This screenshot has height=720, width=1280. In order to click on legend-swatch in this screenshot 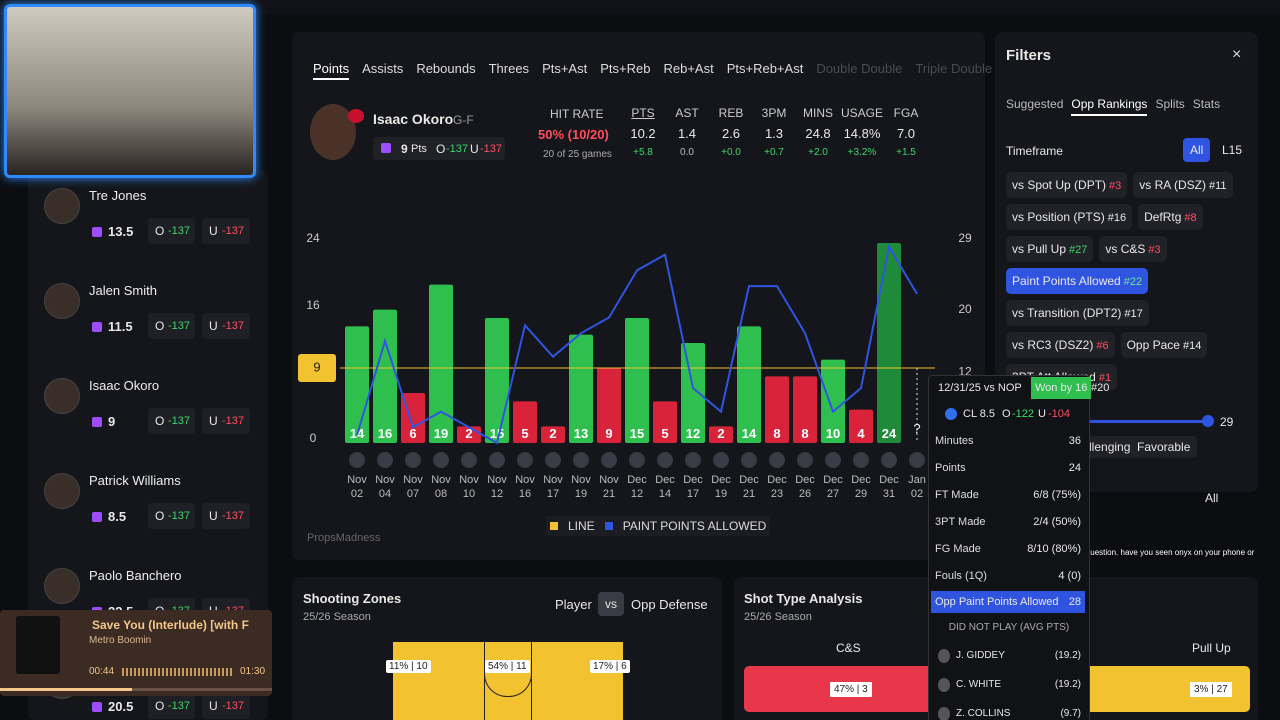, I will do `click(554, 526)`.